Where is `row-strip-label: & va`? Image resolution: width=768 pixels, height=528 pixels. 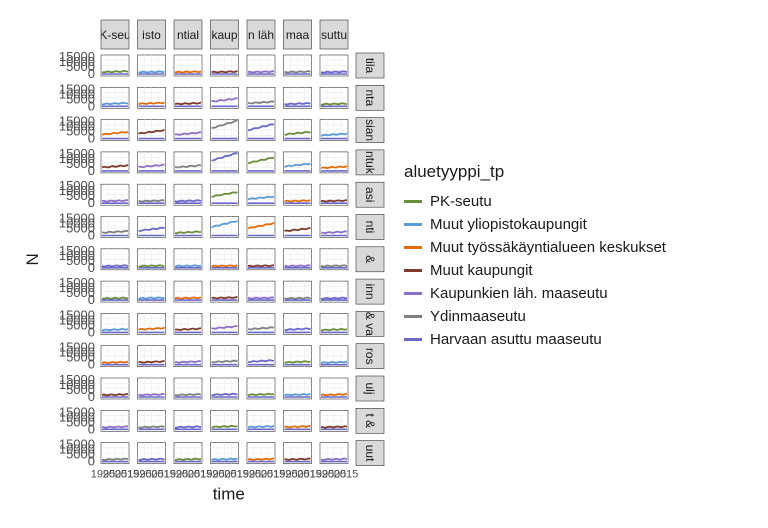
row-strip-label: & va is located at coordinates (370, 324).